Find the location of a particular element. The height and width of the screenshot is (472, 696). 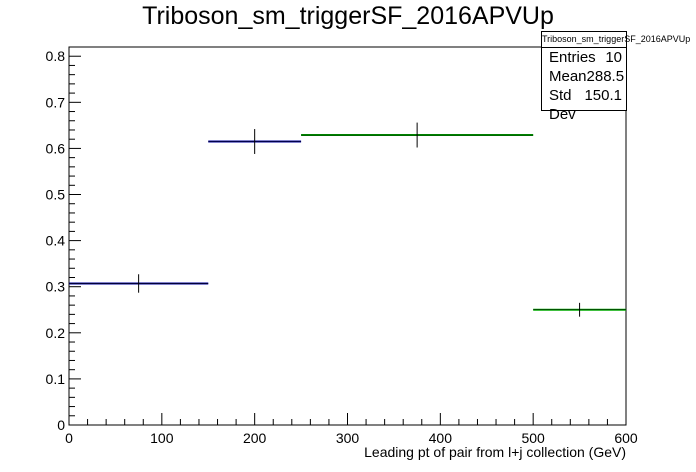

y-tick-label: 0.2 is located at coordinates (56, 333).